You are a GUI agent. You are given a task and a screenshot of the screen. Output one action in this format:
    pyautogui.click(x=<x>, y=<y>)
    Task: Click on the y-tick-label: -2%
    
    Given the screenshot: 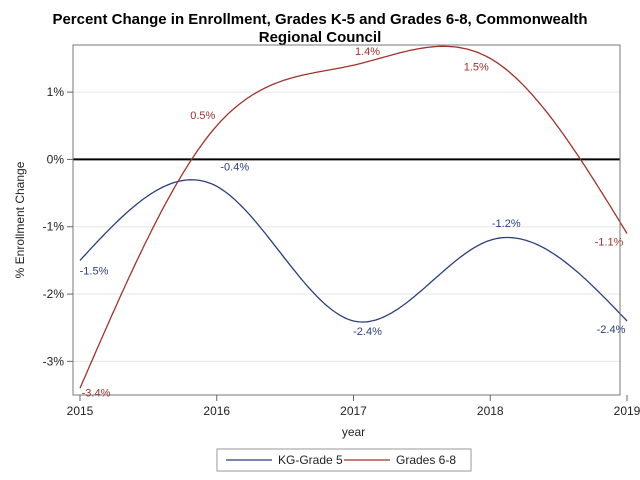 What is the action you would take?
    pyautogui.click(x=54, y=294)
    